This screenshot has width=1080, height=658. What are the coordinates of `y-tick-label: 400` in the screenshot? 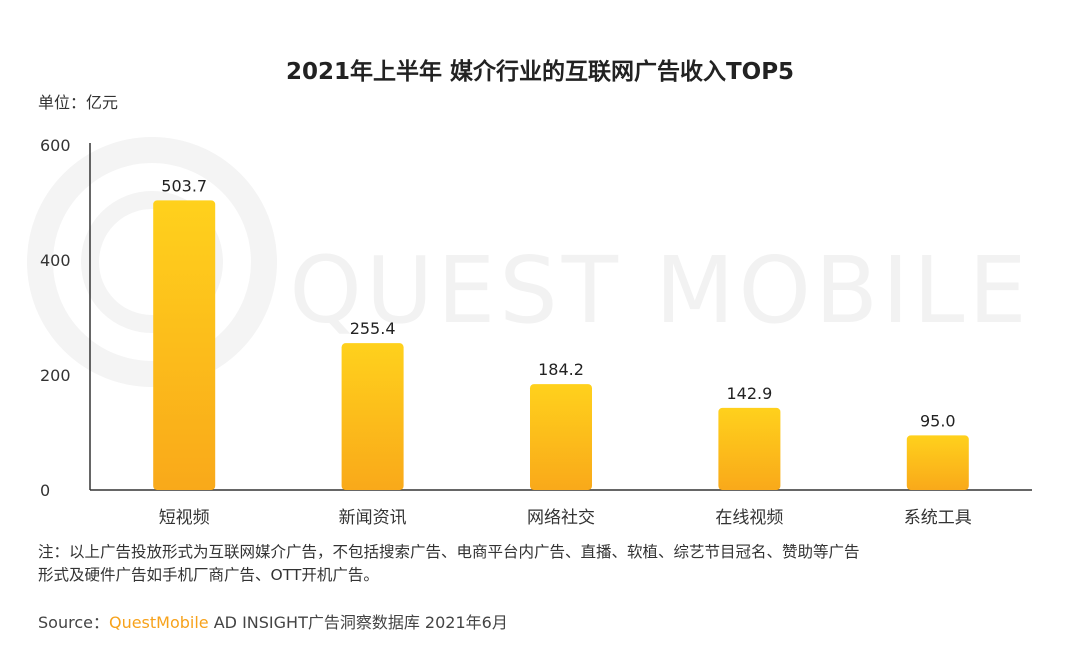 It's located at (55, 260).